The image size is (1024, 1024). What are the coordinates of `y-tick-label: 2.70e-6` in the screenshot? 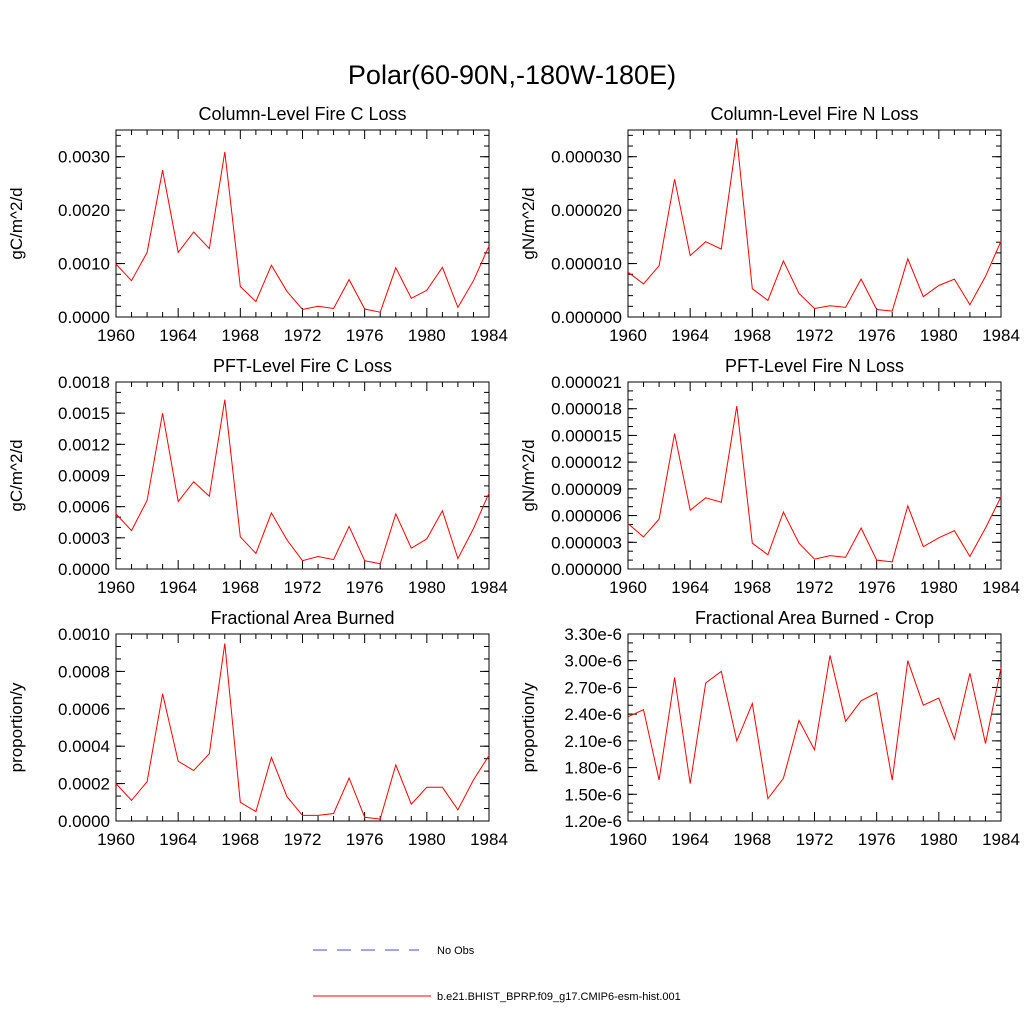 It's located at (593, 687).